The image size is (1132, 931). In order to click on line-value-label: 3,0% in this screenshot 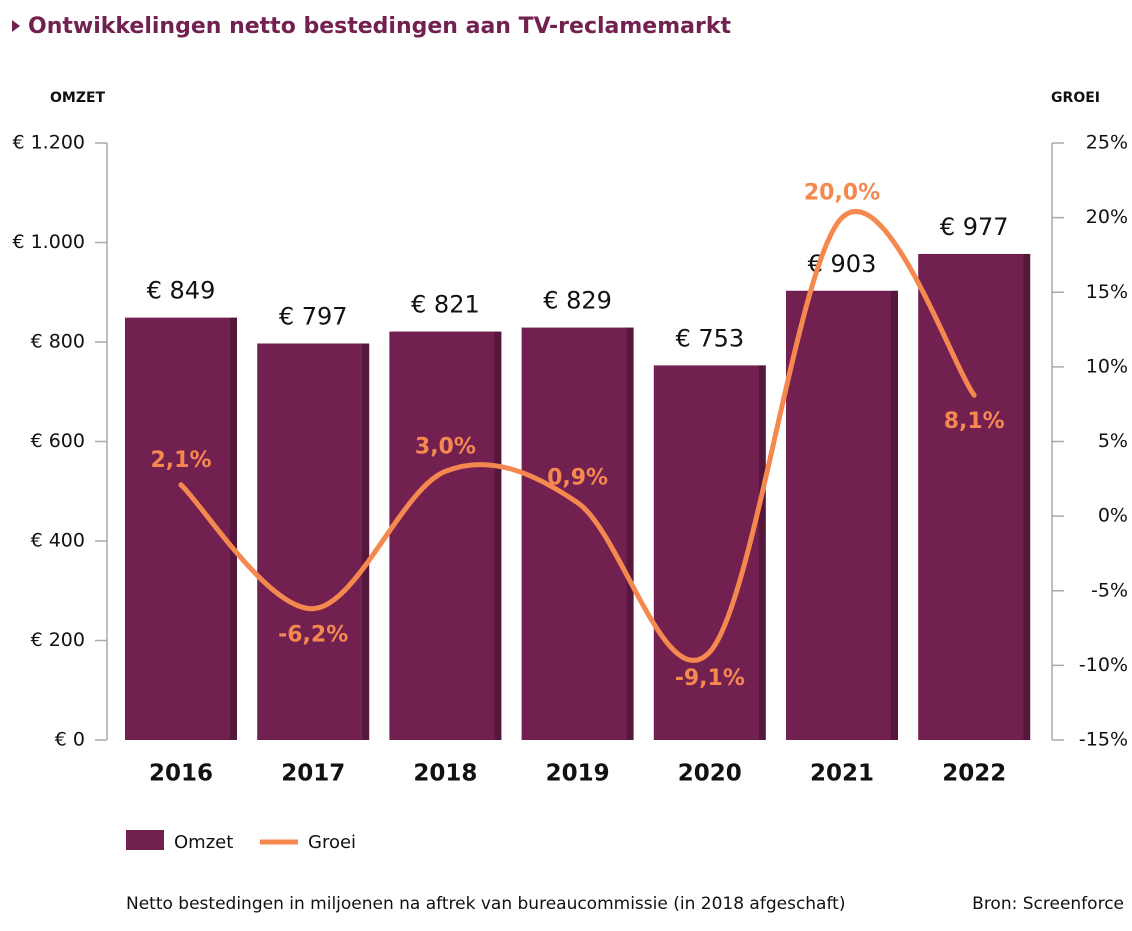, I will do `click(445, 446)`.